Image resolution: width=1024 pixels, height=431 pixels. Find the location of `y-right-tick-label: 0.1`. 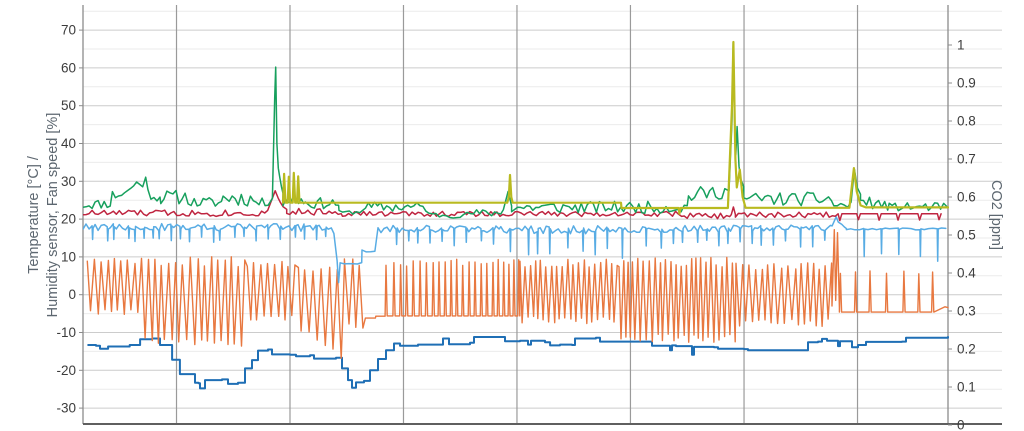

y-right-tick-label: 0.1 is located at coordinates (966, 387).